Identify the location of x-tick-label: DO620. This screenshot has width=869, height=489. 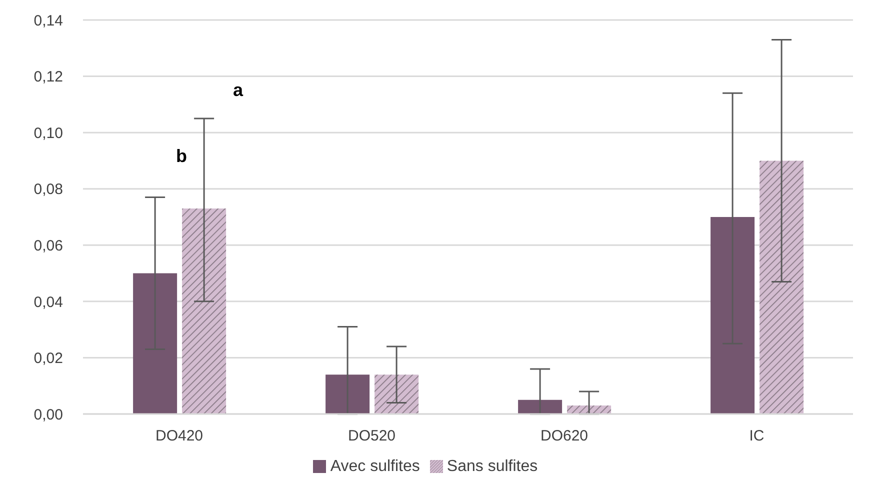
(564, 436).